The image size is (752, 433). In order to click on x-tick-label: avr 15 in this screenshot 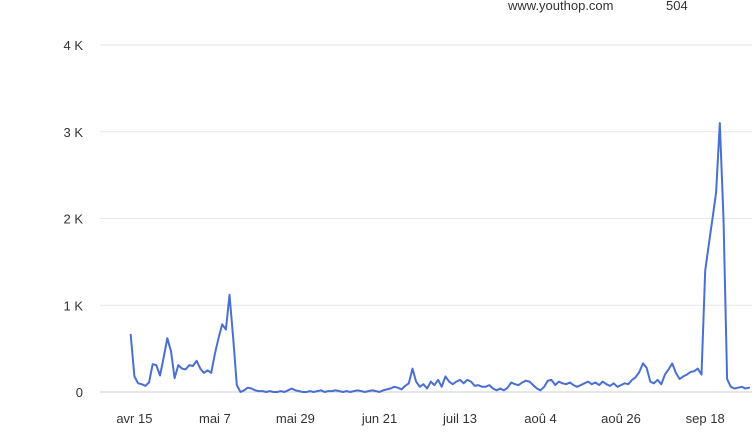, I will do `click(134, 418)`.